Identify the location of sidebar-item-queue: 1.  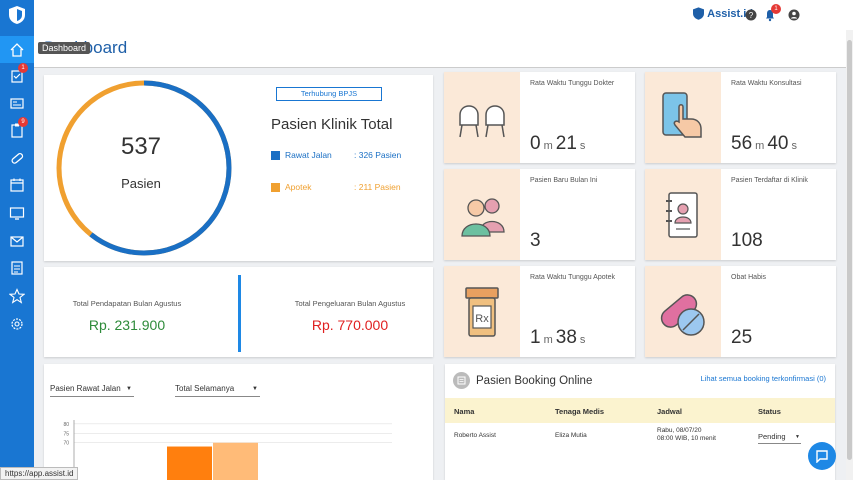
(17, 75).